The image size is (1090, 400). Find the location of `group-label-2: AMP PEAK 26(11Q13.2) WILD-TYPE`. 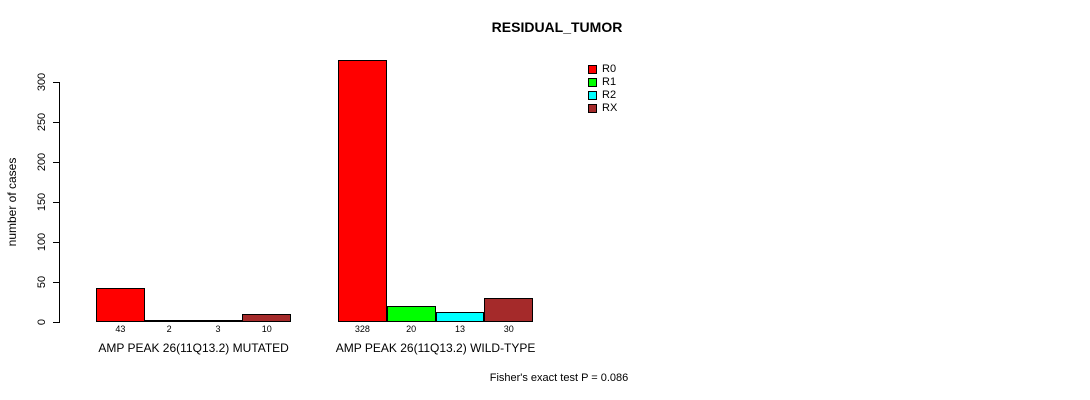

group-label-2: AMP PEAK 26(11Q13.2) WILD-TYPE is located at coordinates (435, 348).